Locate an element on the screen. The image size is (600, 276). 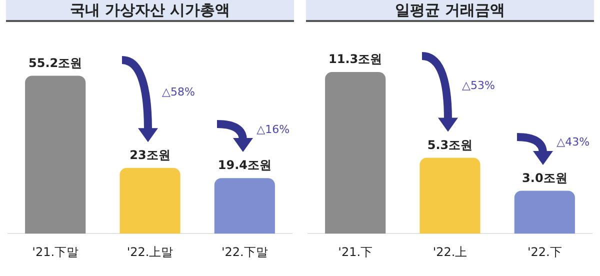
x-tick-label: '22.下 is located at coordinates (544, 251).